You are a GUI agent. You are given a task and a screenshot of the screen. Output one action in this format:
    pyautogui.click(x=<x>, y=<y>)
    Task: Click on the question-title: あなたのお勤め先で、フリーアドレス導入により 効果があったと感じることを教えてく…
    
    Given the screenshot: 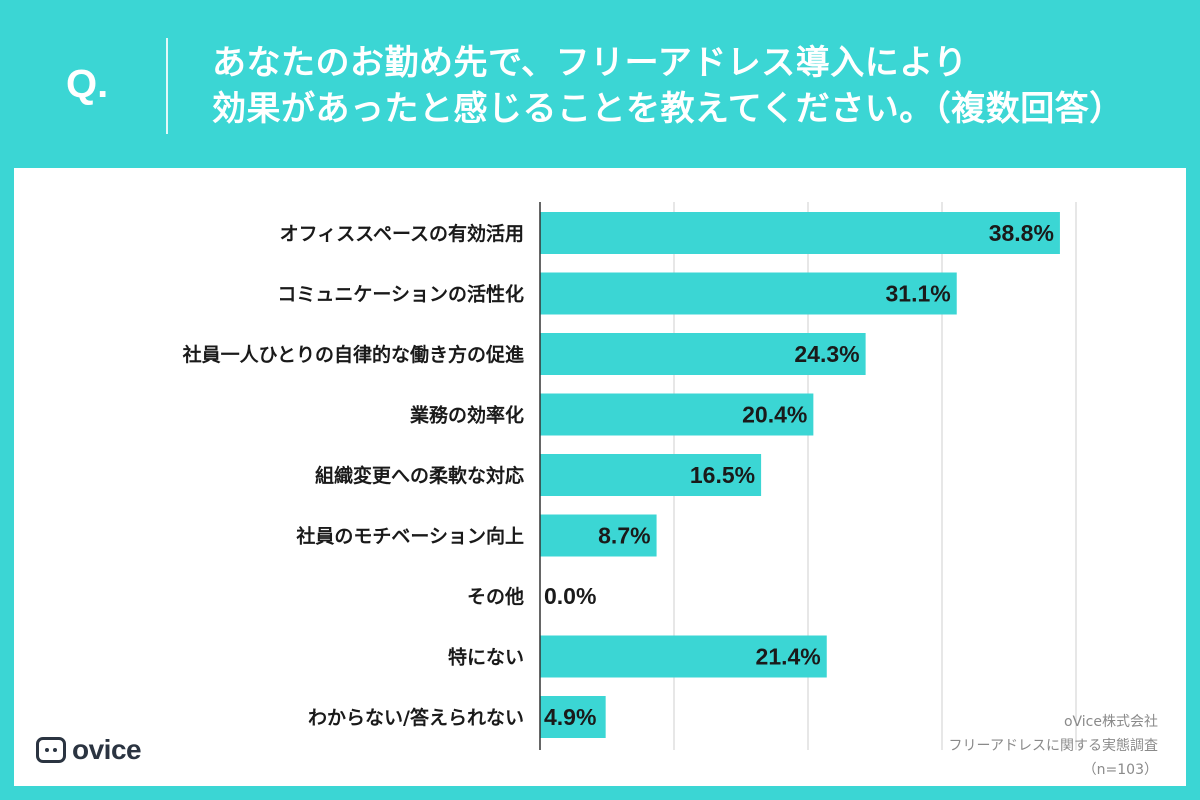 What is the action you would take?
    pyautogui.click(x=692, y=86)
    